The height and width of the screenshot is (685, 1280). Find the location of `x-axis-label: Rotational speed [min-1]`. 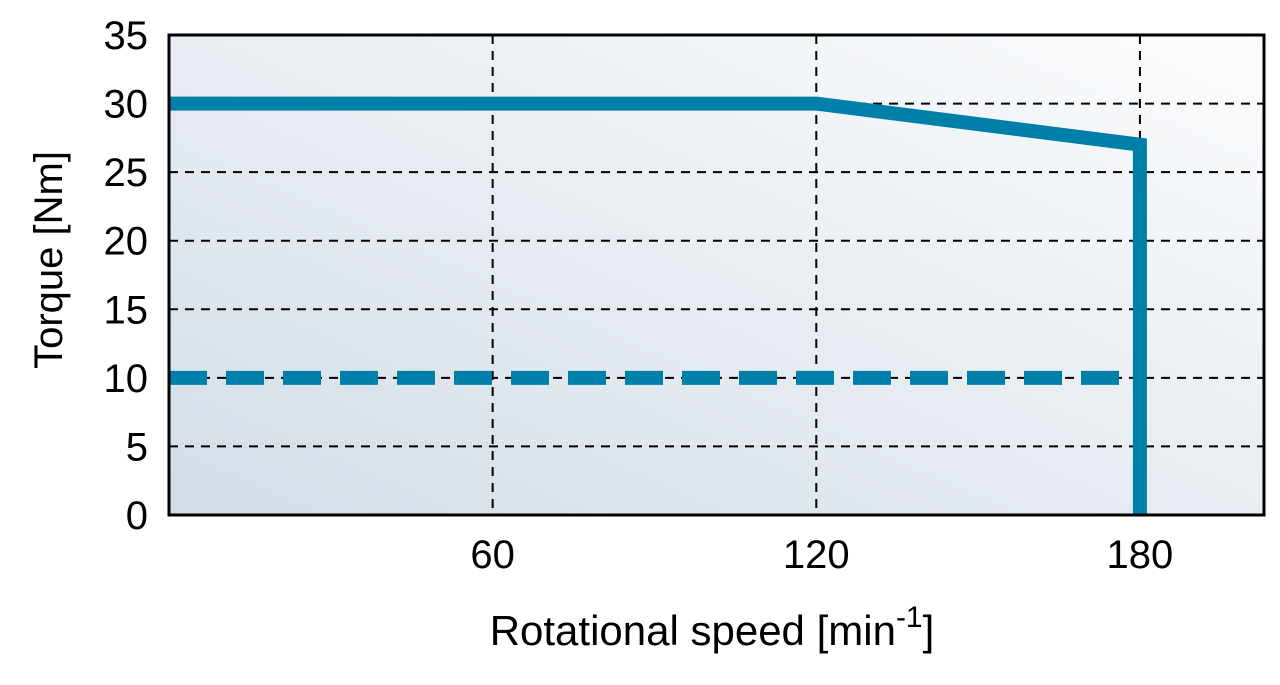

x-axis-label: Rotational speed [min-1] is located at coordinates (712, 627).